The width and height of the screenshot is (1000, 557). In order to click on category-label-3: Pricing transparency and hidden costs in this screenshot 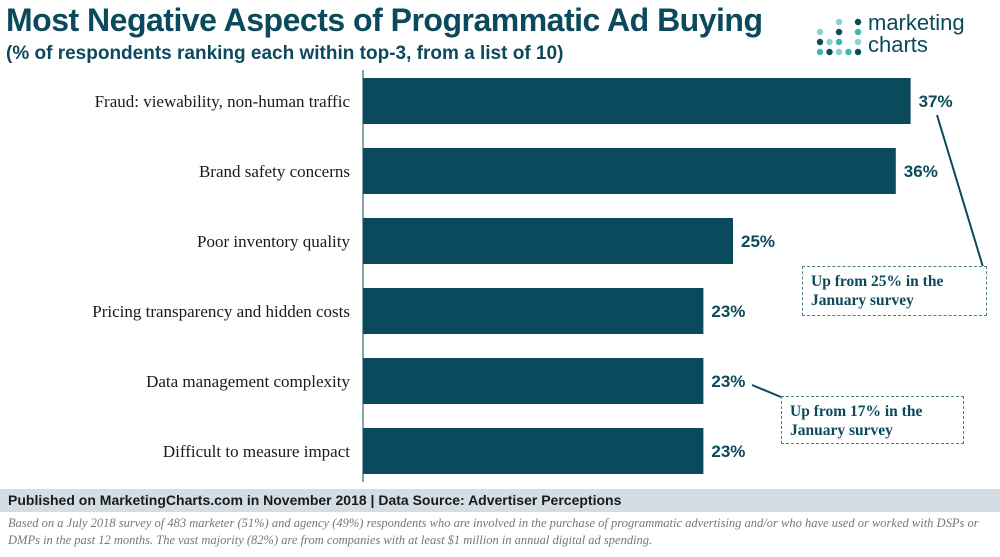, I will do `click(221, 311)`.